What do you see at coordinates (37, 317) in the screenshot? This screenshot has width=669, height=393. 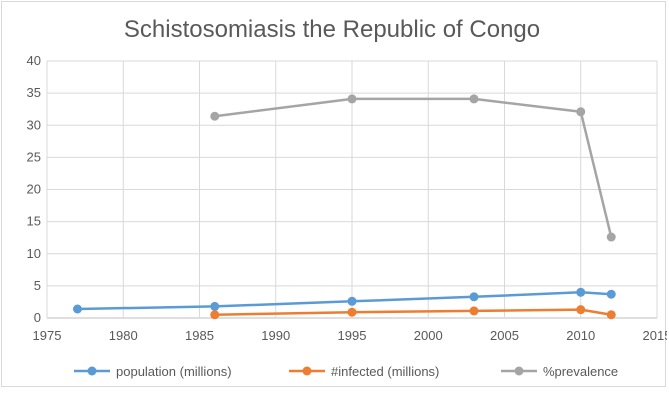 I see `y-tick-label: 0` at bounding box center [37, 317].